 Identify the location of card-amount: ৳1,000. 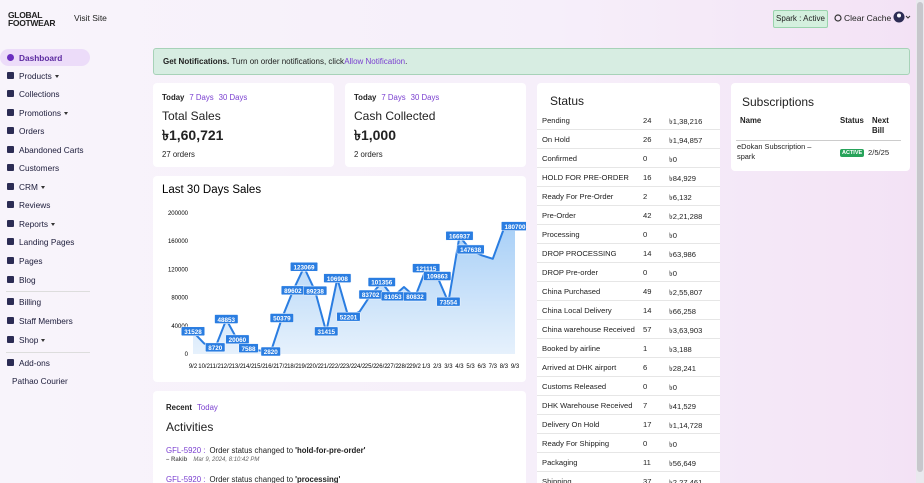
(375, 135).